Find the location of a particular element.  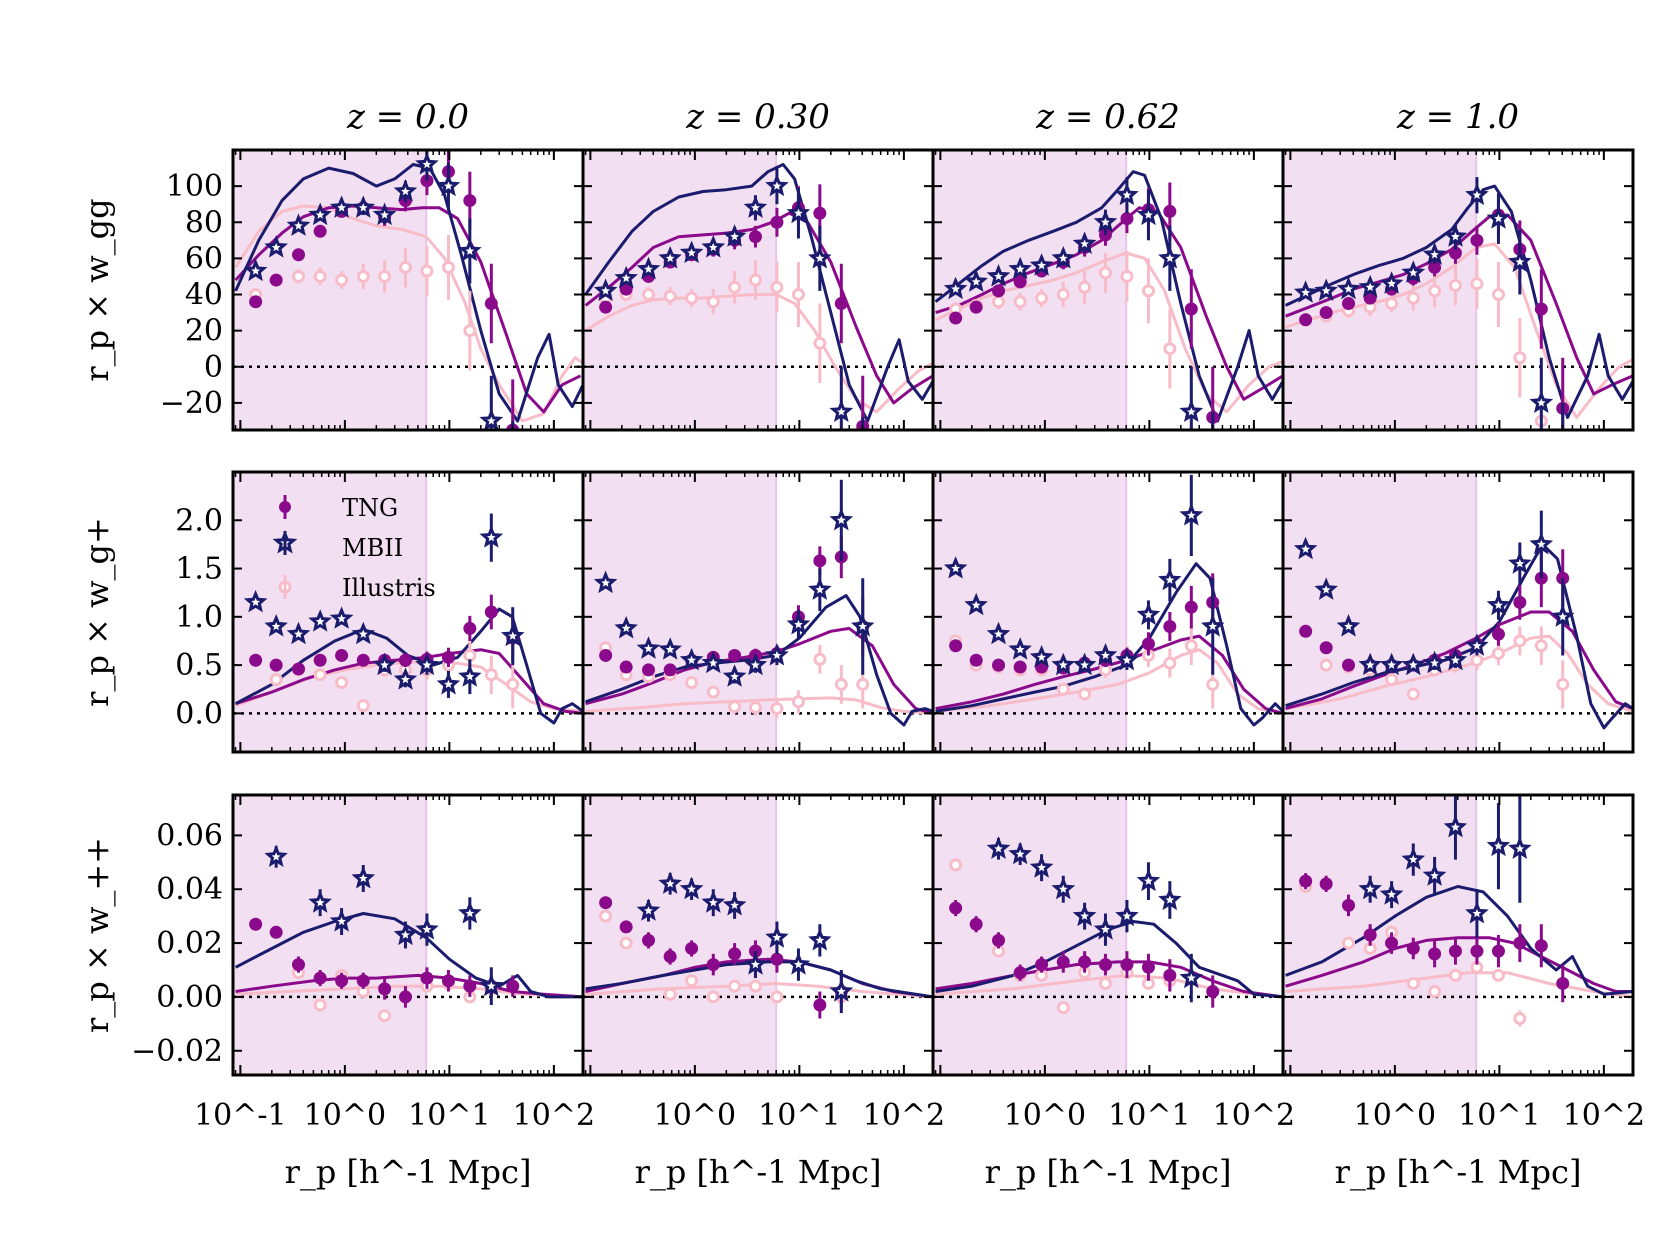

panel: 0.0 0.5 1.0 1.5 2.0 is located at coordinates (380, 612).